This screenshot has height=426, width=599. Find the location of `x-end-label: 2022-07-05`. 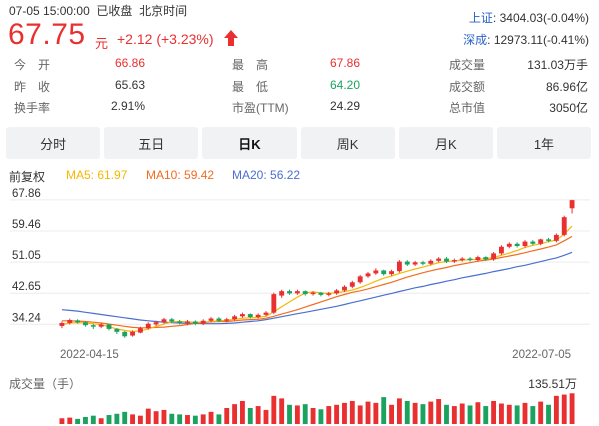

x-end-label: 2022-07-05 is located at coordinates (541, 355).